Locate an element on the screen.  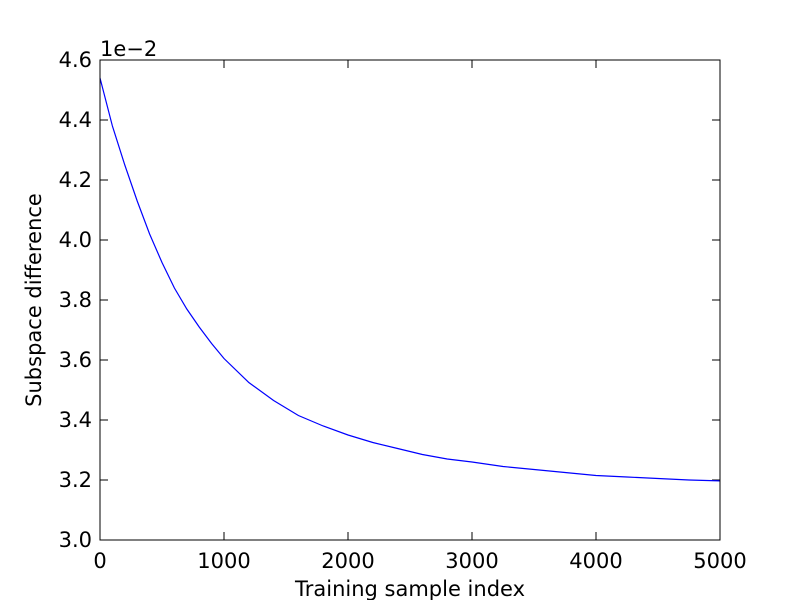
x-tick-label: 5000 is located at coordinates (719, 561).